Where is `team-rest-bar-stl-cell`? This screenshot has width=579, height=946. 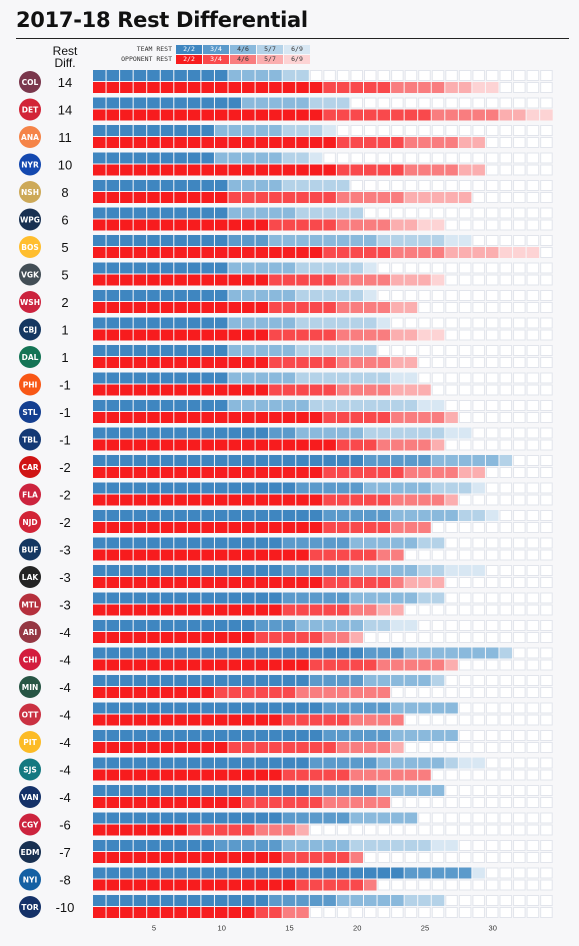
team-rest-bar-stl-cell is located at coordinates (275, 405).